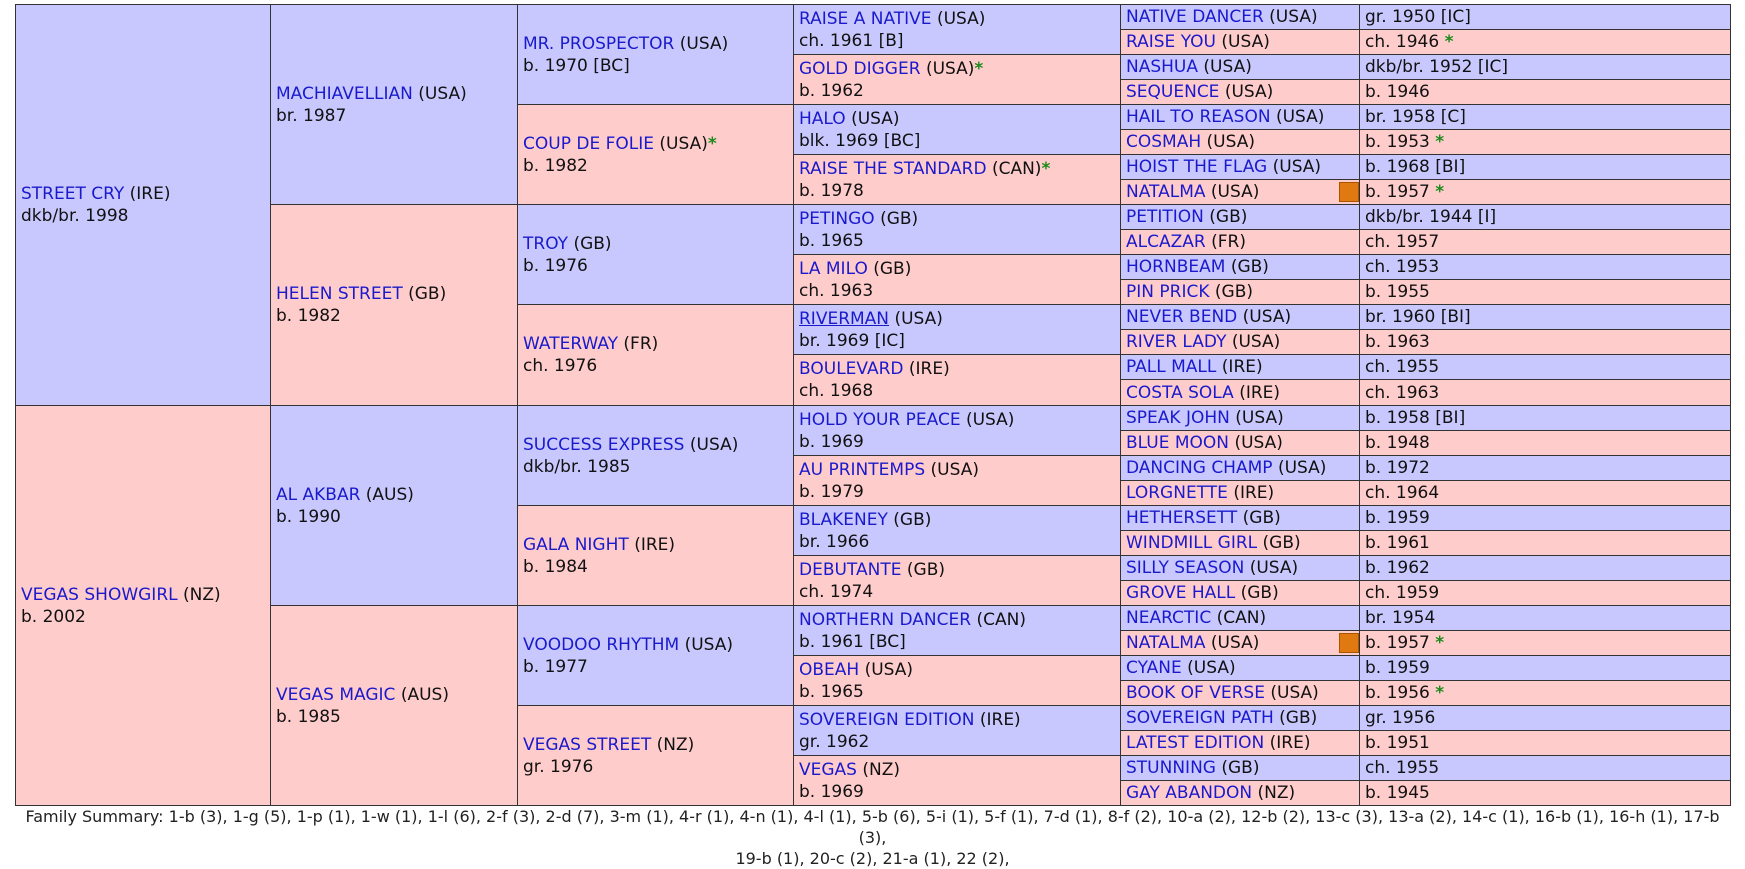  What do you see at coordinates (1415, 167) in the screenshot?
I see `horse-info: b. 1968 [BI]` at bounding box center [1415, 167].